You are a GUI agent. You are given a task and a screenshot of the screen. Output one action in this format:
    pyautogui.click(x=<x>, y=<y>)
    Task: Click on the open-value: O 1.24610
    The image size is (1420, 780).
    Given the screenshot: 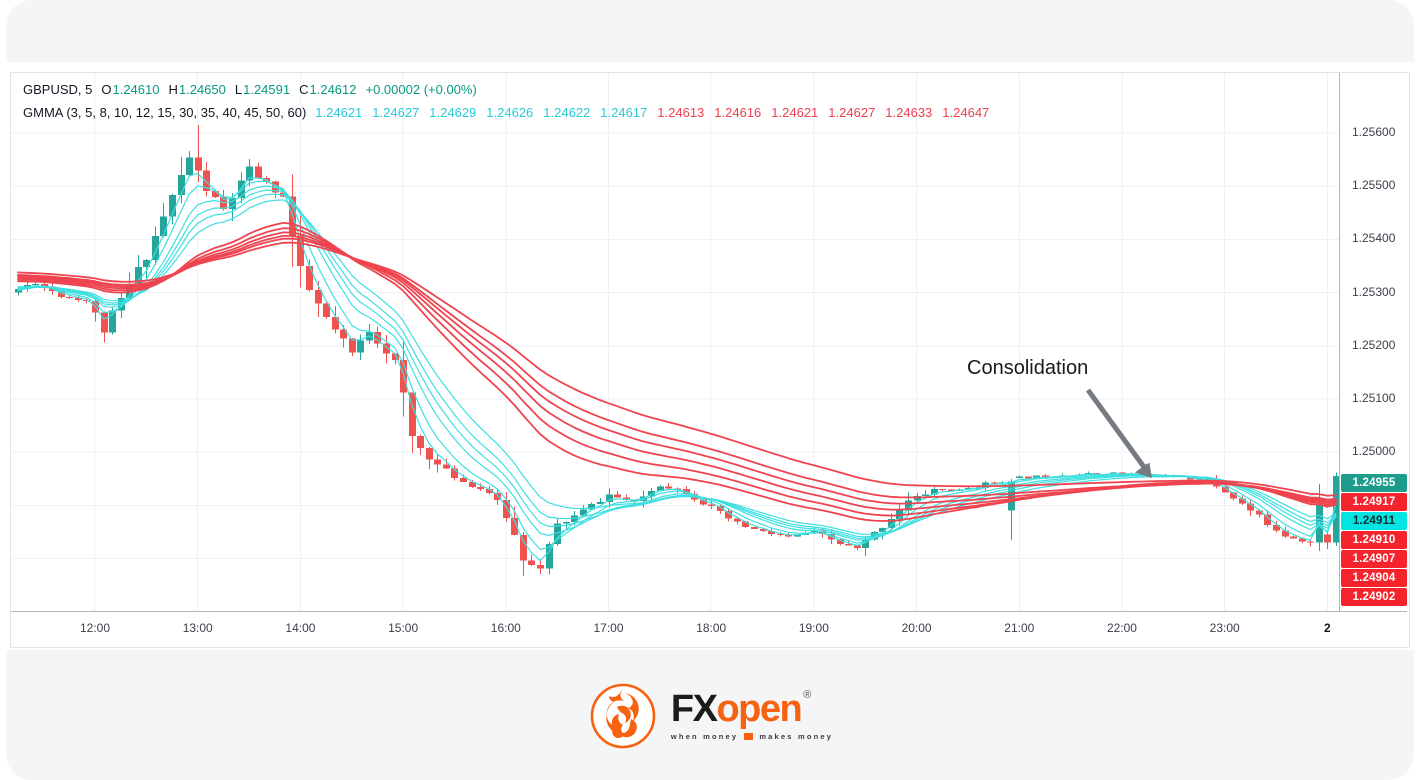 What is the action you would take?
    pyautogui.click(x=130, y=89)
    